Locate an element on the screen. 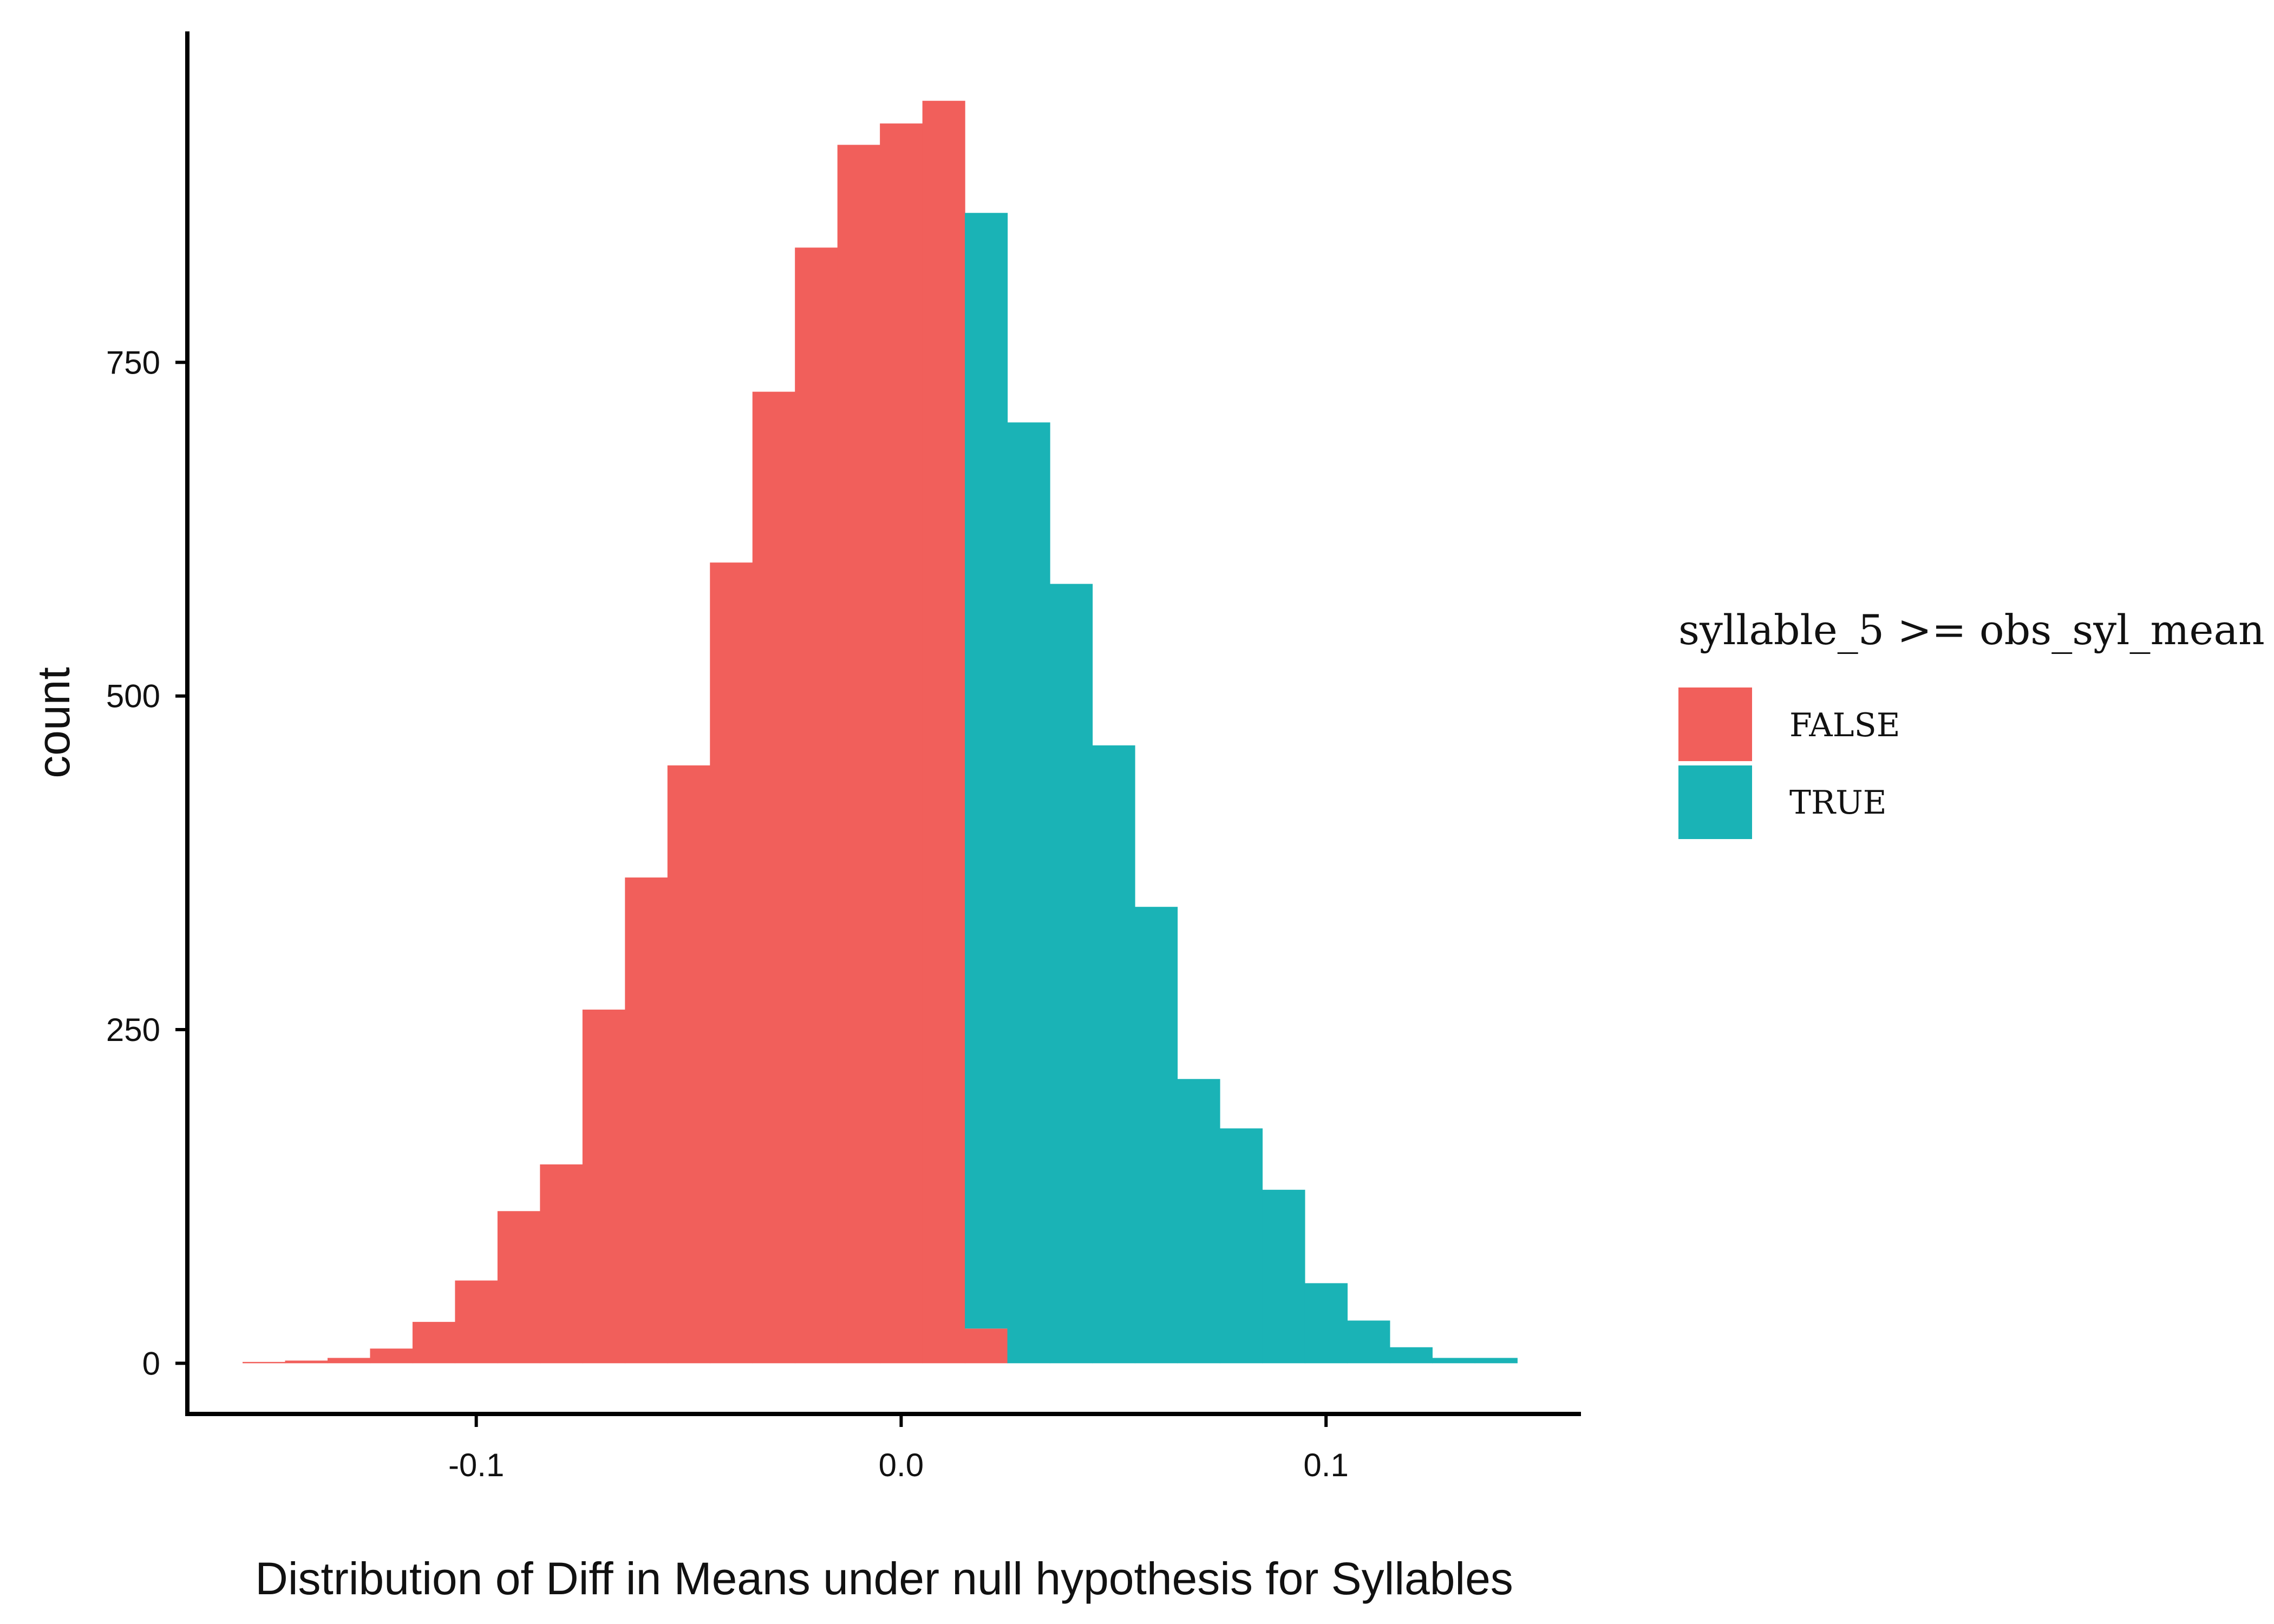 The height and width of the screenshot is (1624, 2274). x-axis-ticks: -0.1 0.0 0.1 is located at coordinates (899, 1448).